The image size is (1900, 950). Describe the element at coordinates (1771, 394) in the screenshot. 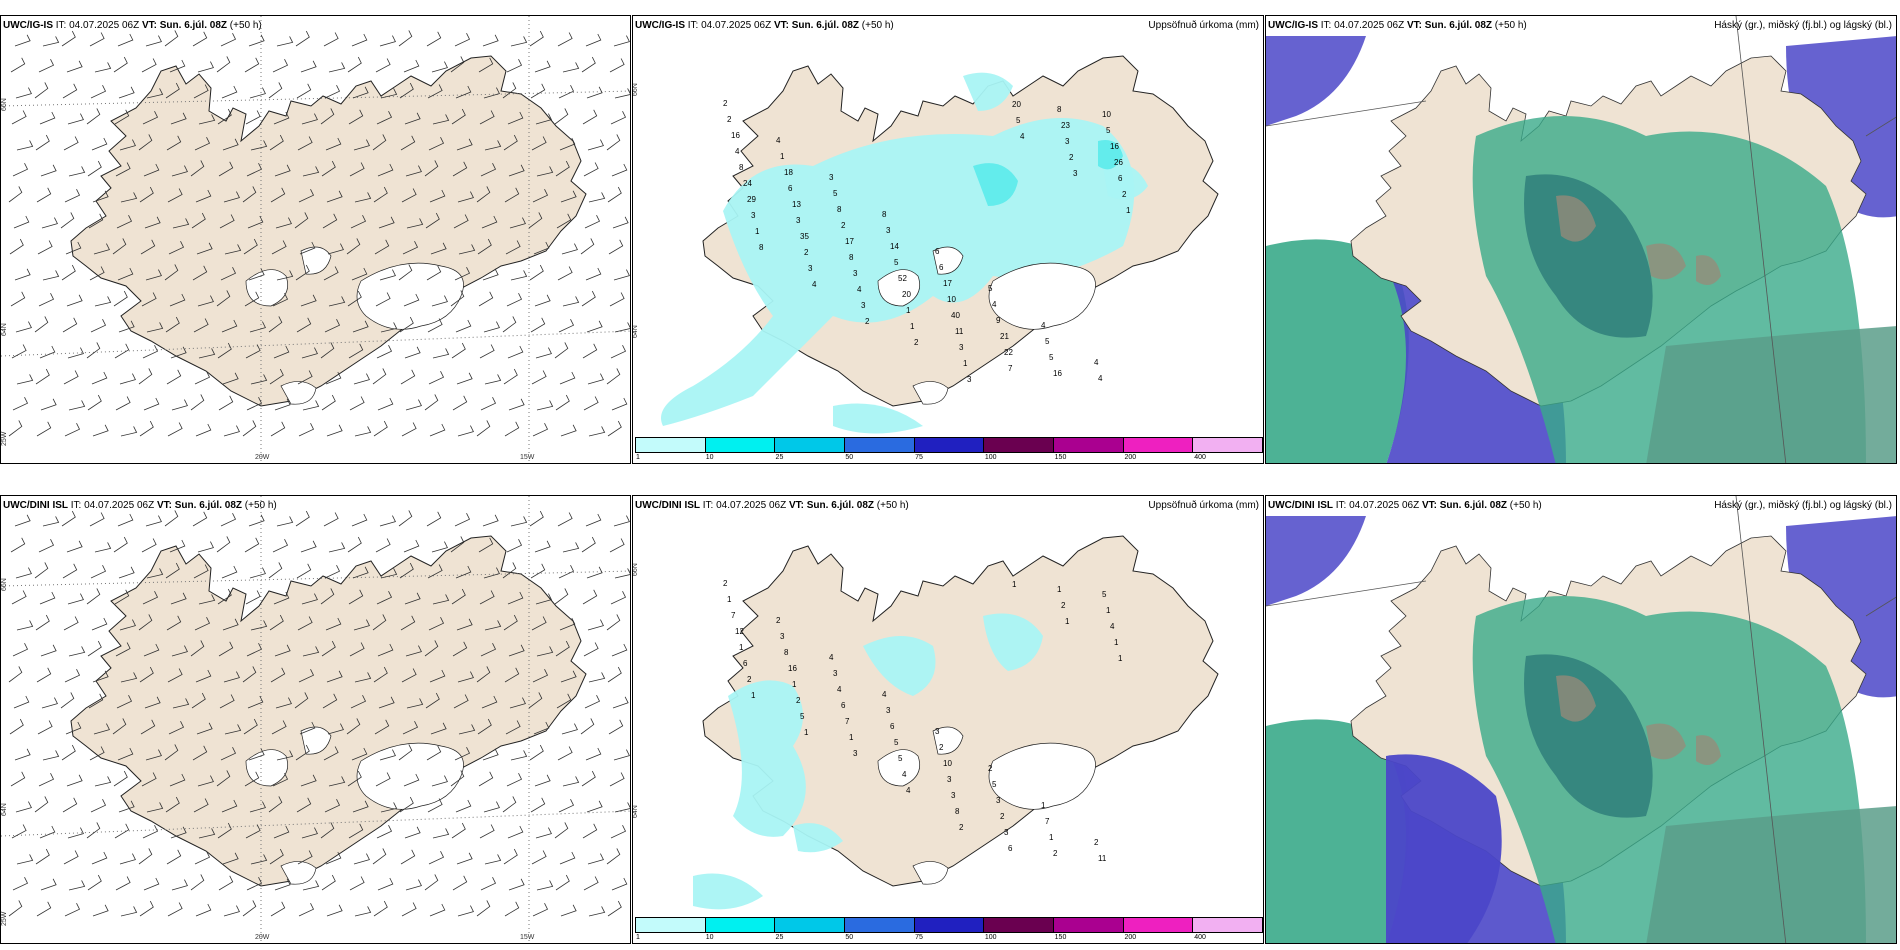

I see `cloud-mid-area` at that location.